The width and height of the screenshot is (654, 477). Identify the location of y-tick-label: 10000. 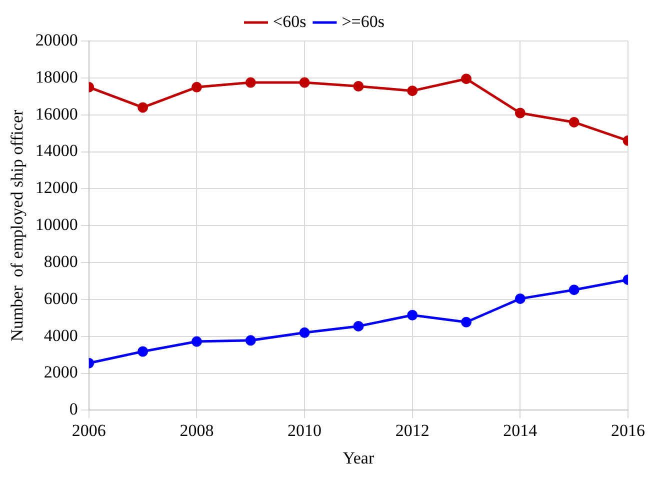
(56, 224).